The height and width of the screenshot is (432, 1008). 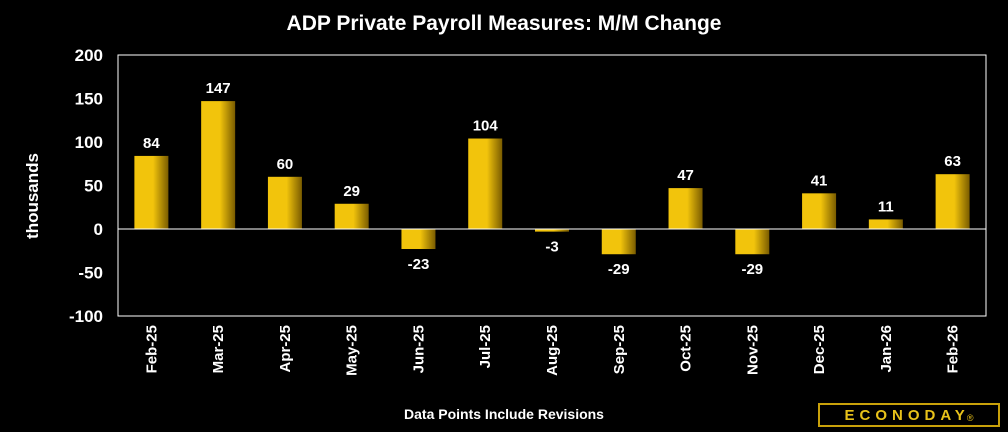 I want to click on data-label-Feb-25: 84, so click(x=151, y=143).